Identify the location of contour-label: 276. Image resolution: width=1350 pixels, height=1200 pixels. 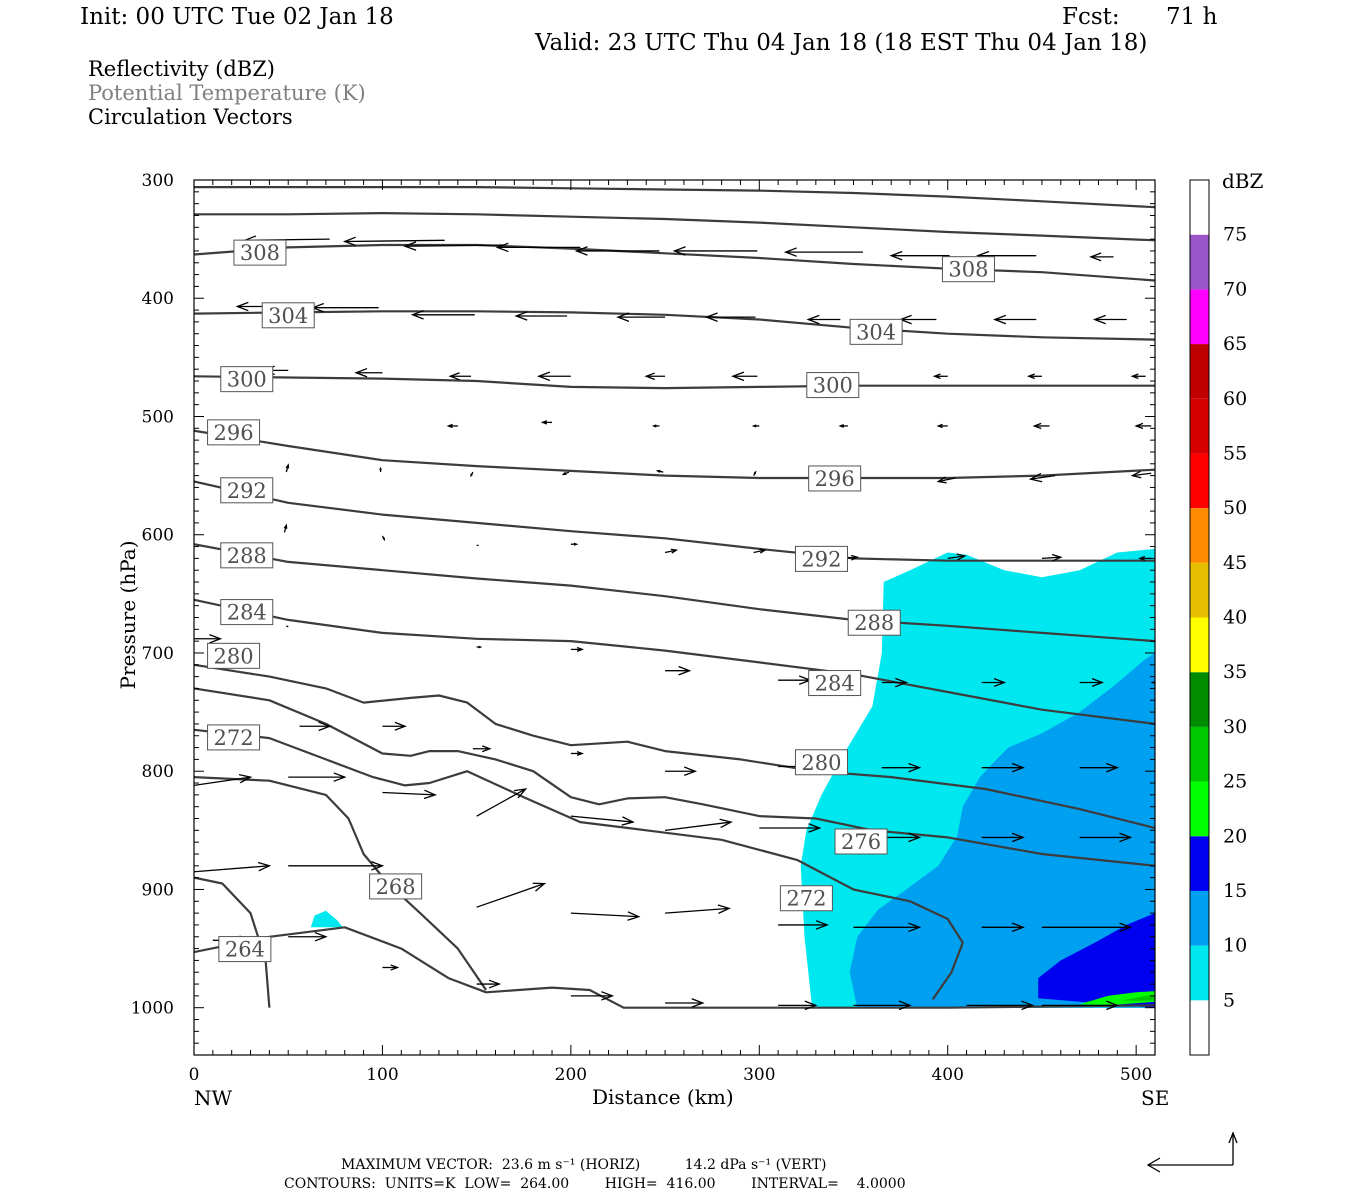
(861, 841).